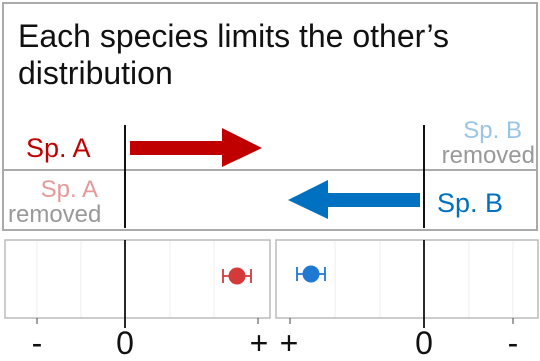 This screenshot has width=540, height=361. What do you see at coordinates (55, 214) in the screenshot?
I see `sp-a-removed-label-2: removed` at bounding box center [55, 214].